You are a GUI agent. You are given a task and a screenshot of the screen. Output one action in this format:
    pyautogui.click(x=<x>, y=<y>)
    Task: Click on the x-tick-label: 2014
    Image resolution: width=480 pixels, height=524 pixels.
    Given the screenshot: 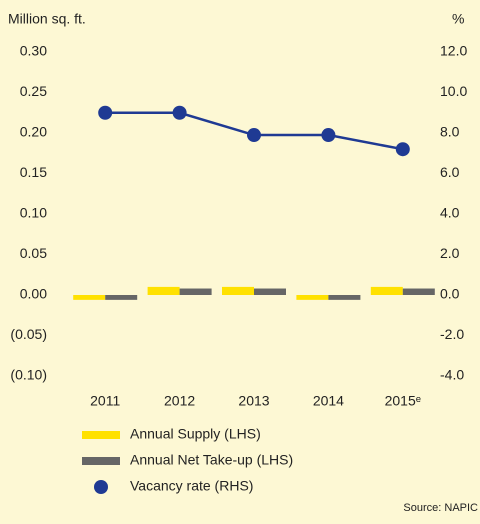 What is the action you would take?
    pyautogui.click(x=328, y=401)
    